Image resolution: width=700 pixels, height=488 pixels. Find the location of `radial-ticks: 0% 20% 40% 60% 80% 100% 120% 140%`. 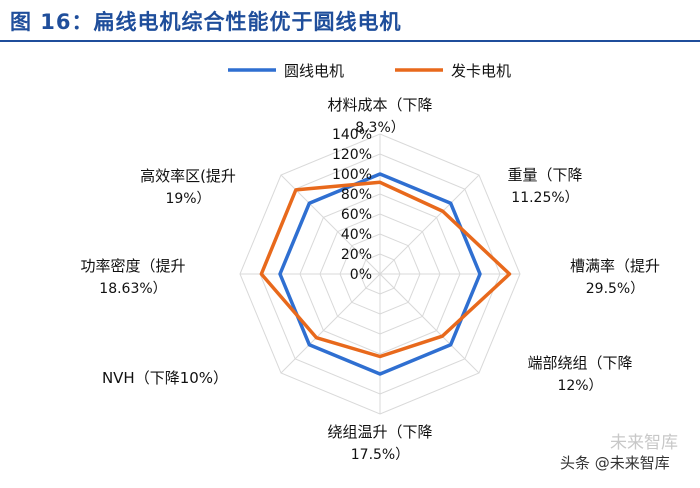

radial-ticks: 0% 20% 40% 60% 80% 100% 120% 140% is located at coordinates (352, 205).